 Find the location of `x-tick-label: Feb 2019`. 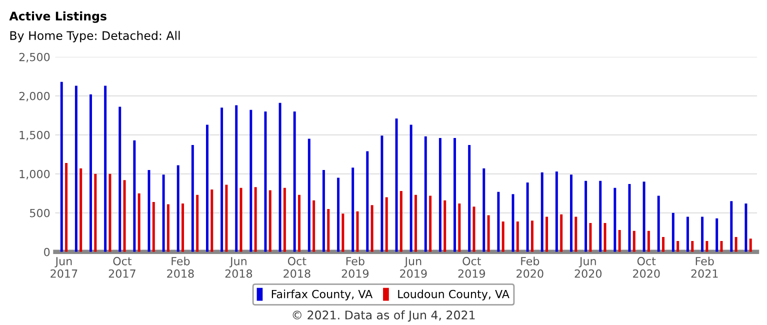

x-tick-label: Feb 2019 is located at coordinates (355, 267).